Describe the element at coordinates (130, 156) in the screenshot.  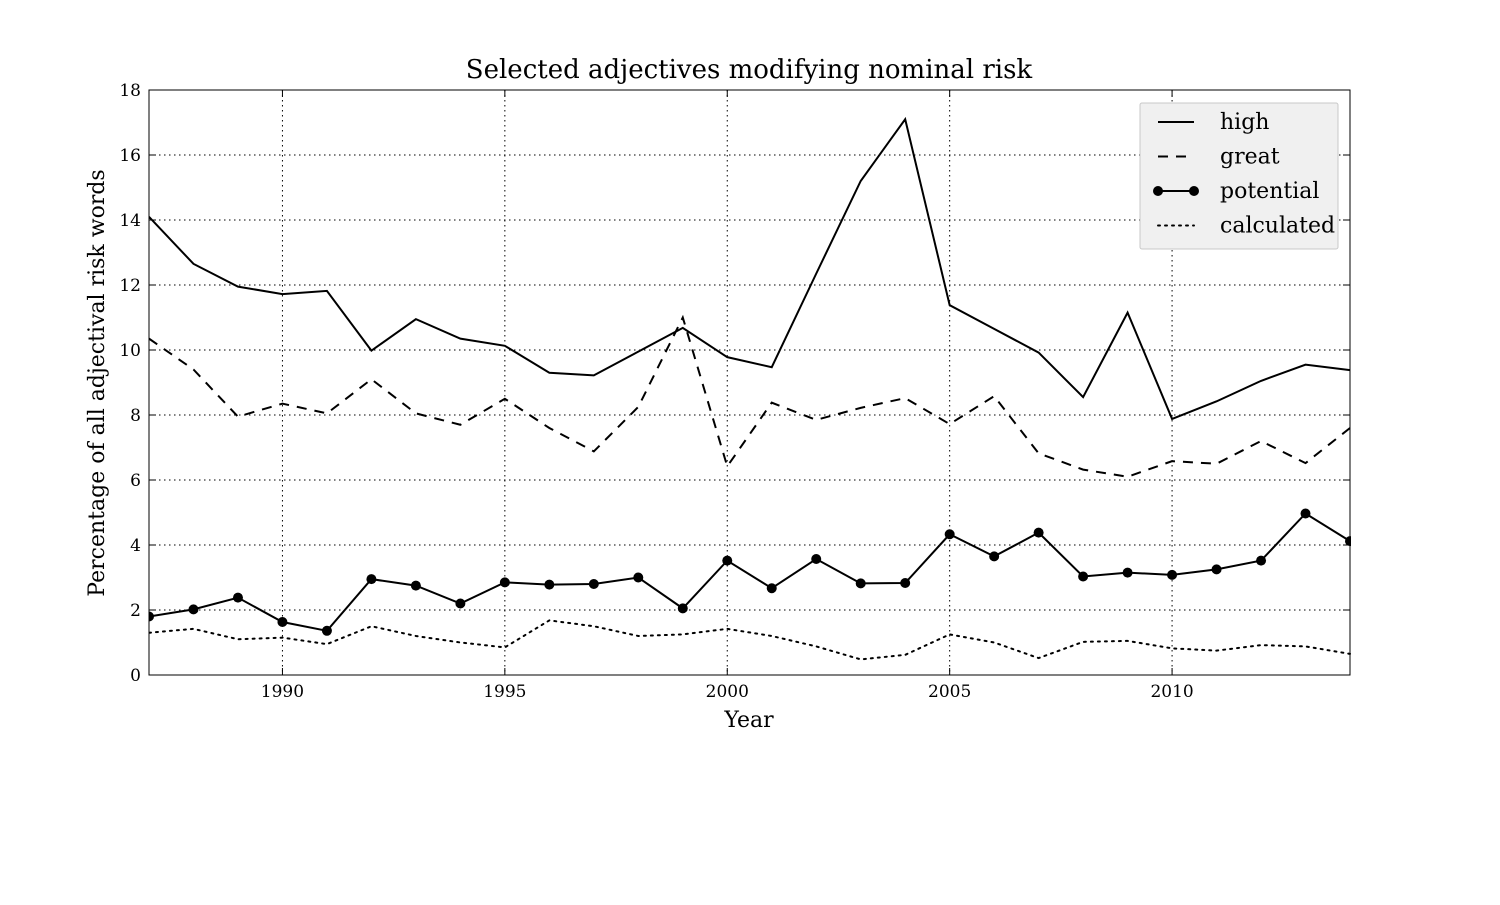
I see `y-tick-label: 16` at that location.